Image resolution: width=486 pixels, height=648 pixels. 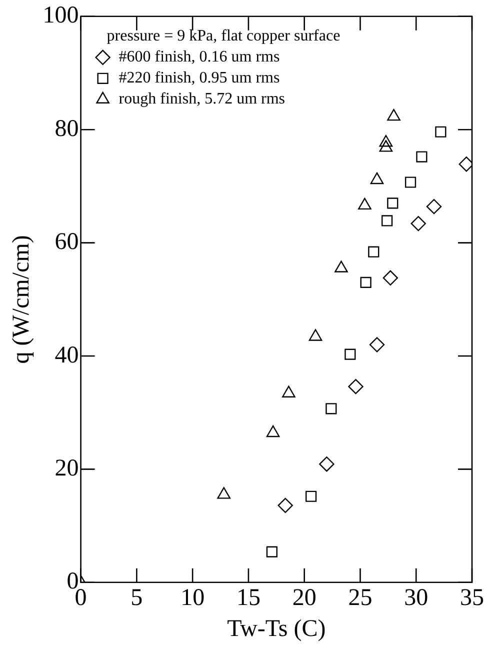 I want to click on x-tick-label: 30, so click(x=416, y=598).